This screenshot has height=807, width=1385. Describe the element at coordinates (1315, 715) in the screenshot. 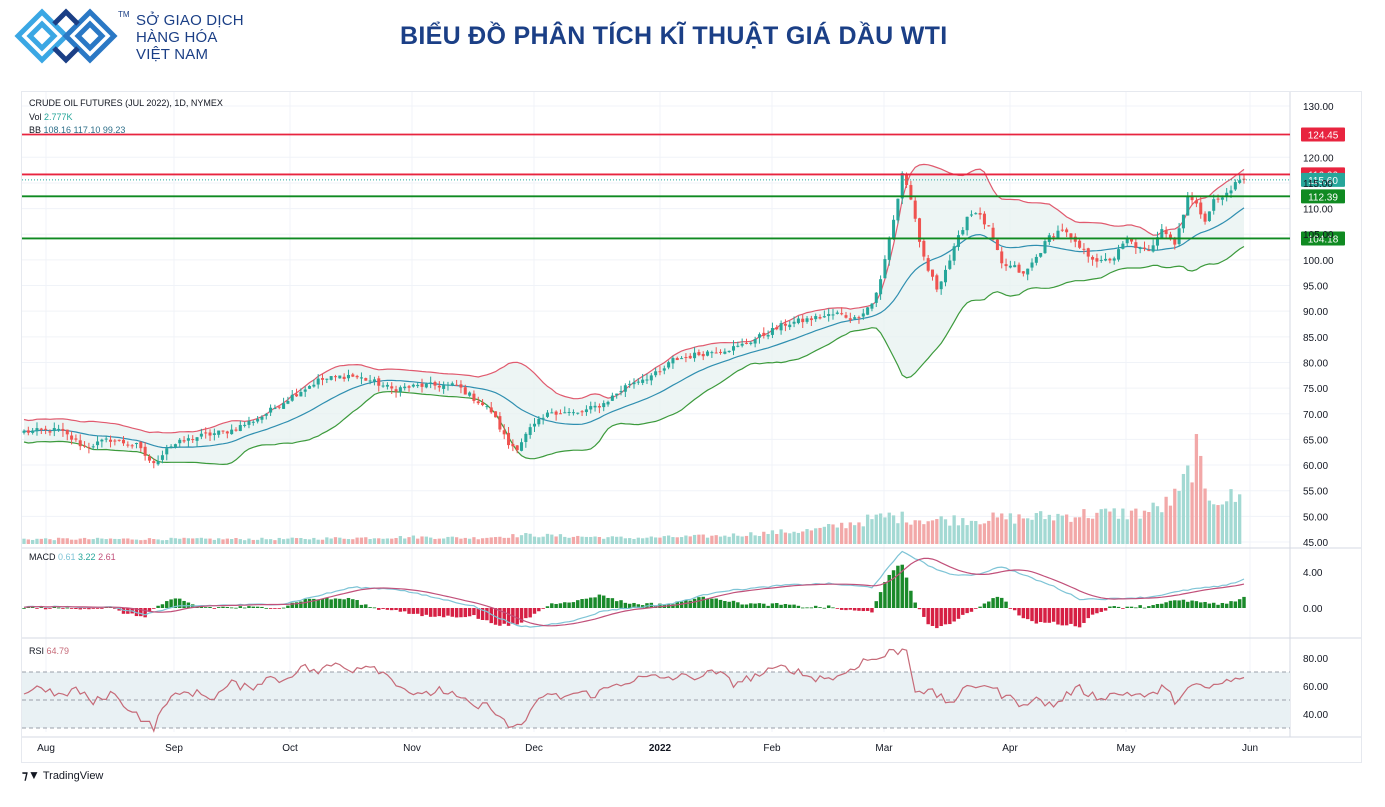

I see `rsi-tick-label: 40.00` at that location.